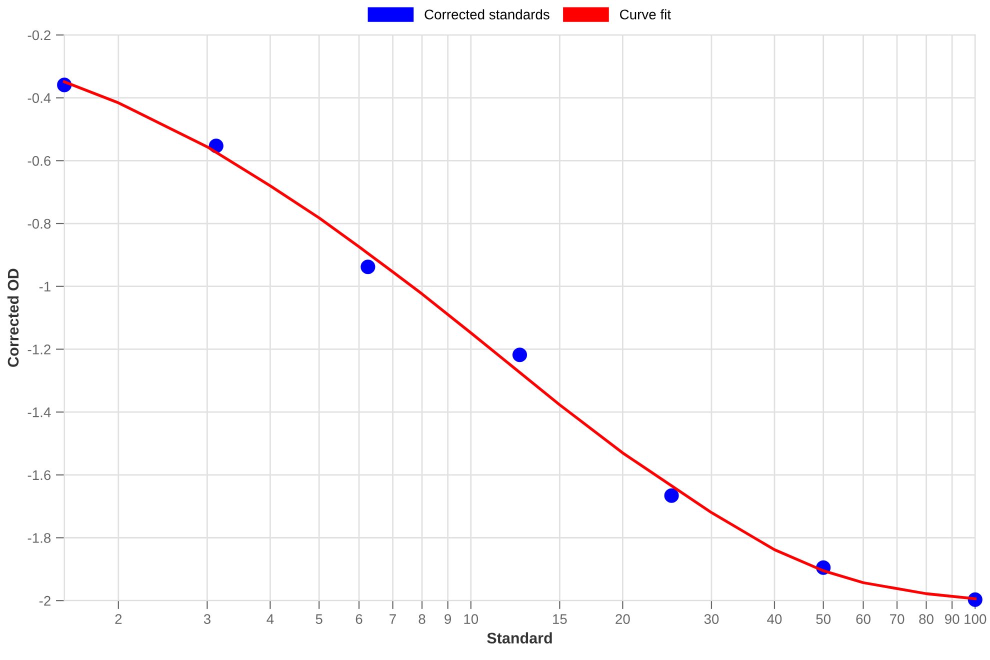 This screenshot has height=660, width=990. I want to click on x-tick-label: 3, so click(207, 619).